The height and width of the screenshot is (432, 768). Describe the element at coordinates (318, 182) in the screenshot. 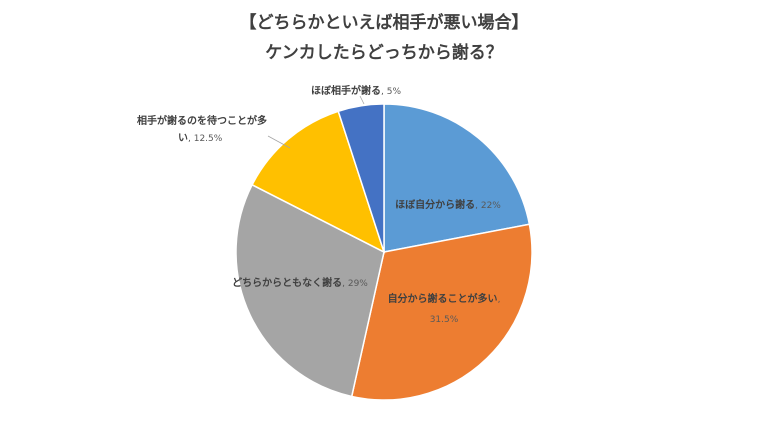

I see `pie-slice-wait` at that location.